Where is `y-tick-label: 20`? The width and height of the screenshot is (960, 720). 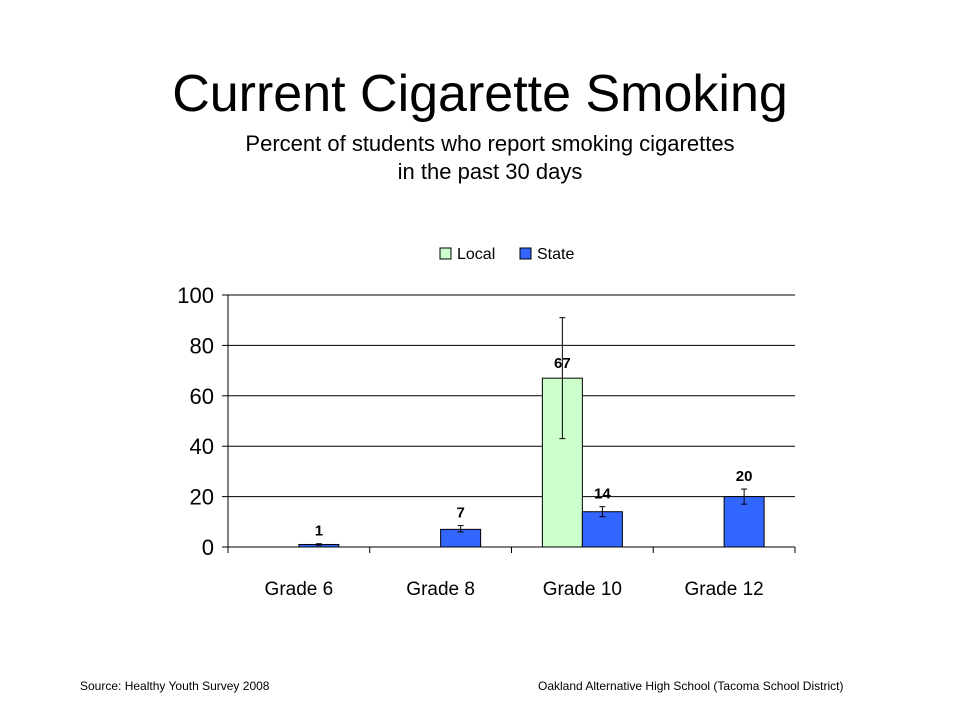
y-tick-label: 20 is located at coordinates (202, 497).